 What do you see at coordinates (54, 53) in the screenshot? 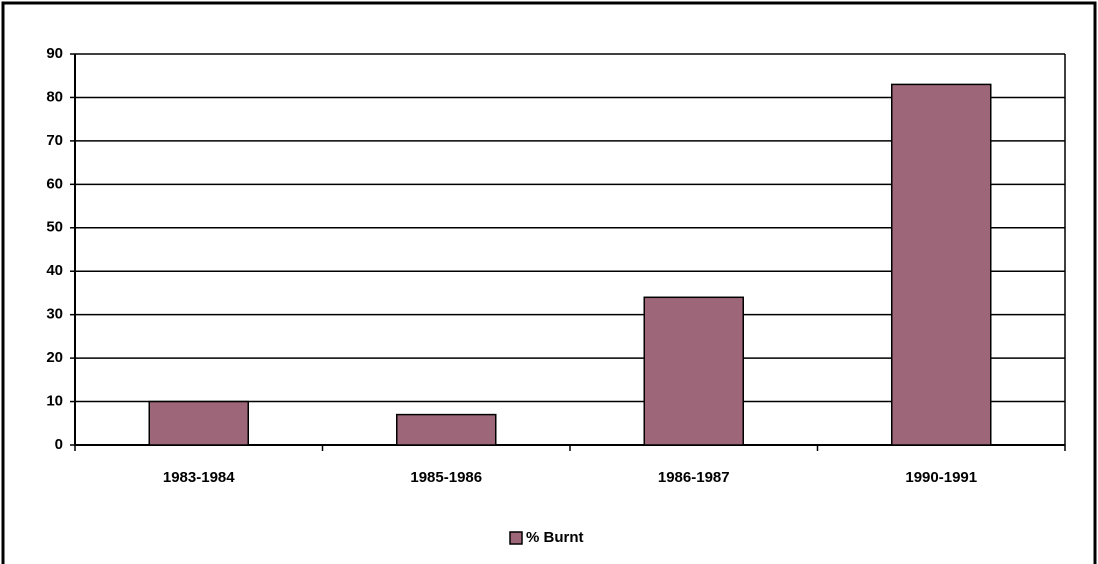
I see `y-tick-label: 90` at bounding box center [54, 53].